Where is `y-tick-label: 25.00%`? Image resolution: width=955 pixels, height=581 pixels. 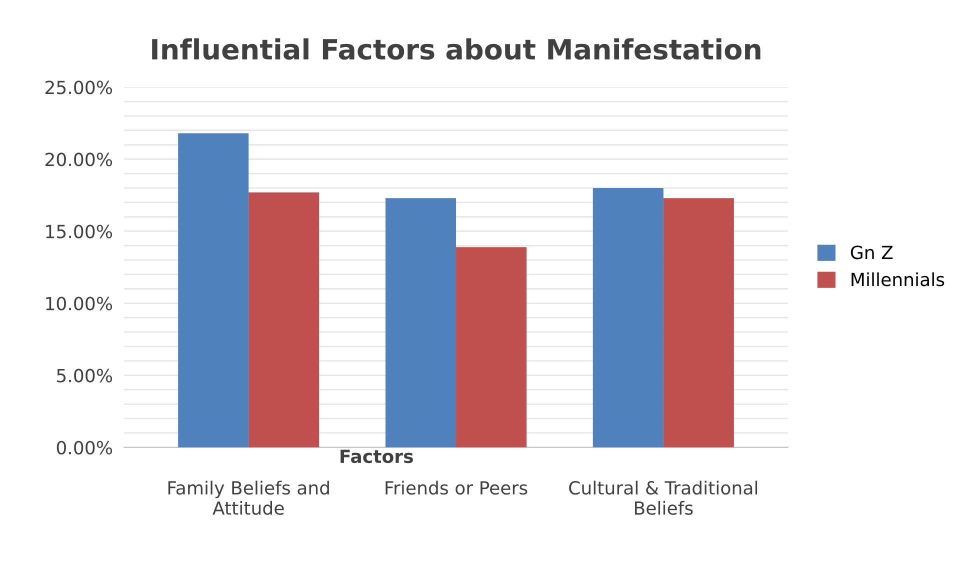 y-tick-label: 25.00% is located at coordinates (79, 87).